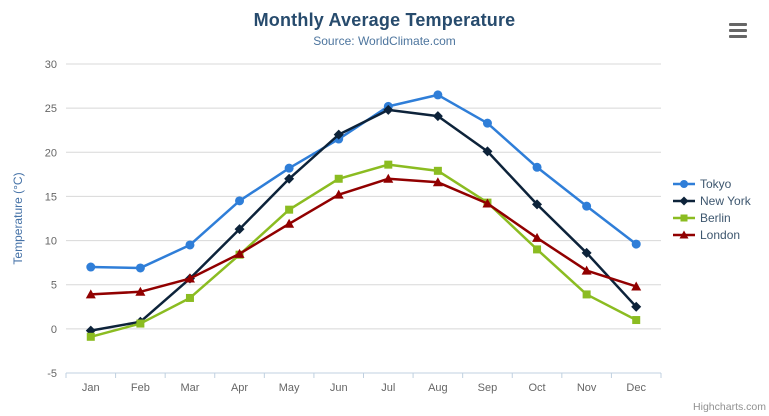 The height and width of the screenshot is (416, 769). I want to click on y-axis-tick-label: 5, so click(54, 286).